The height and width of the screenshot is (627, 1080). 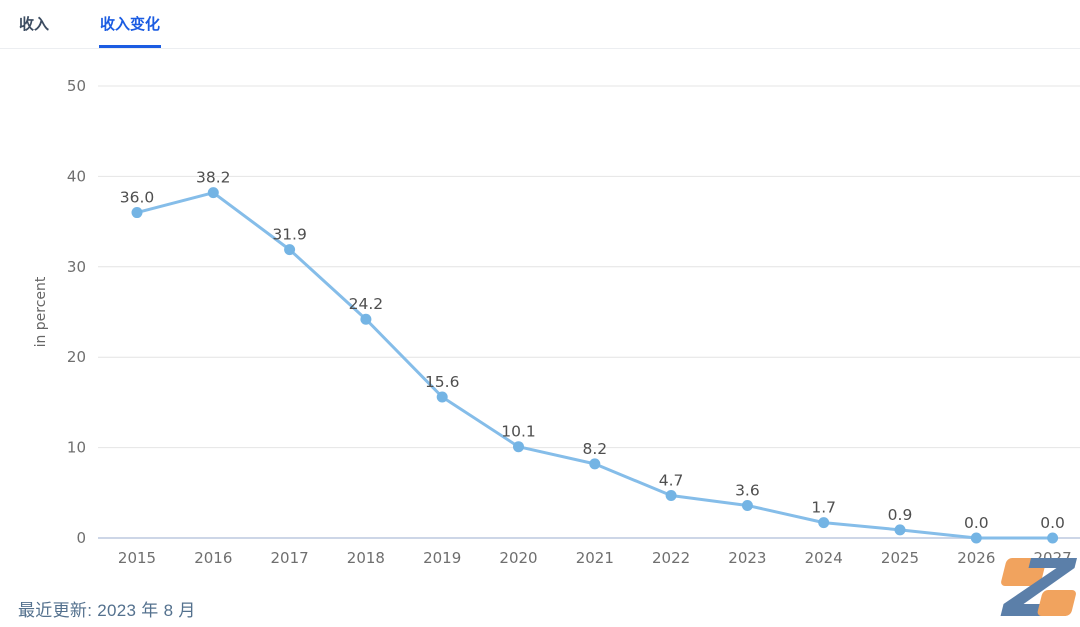 What do you see at coordinates (213, 178) in the screenshot?
I see `data-label: 38.2` at bounding box center [213, 178].